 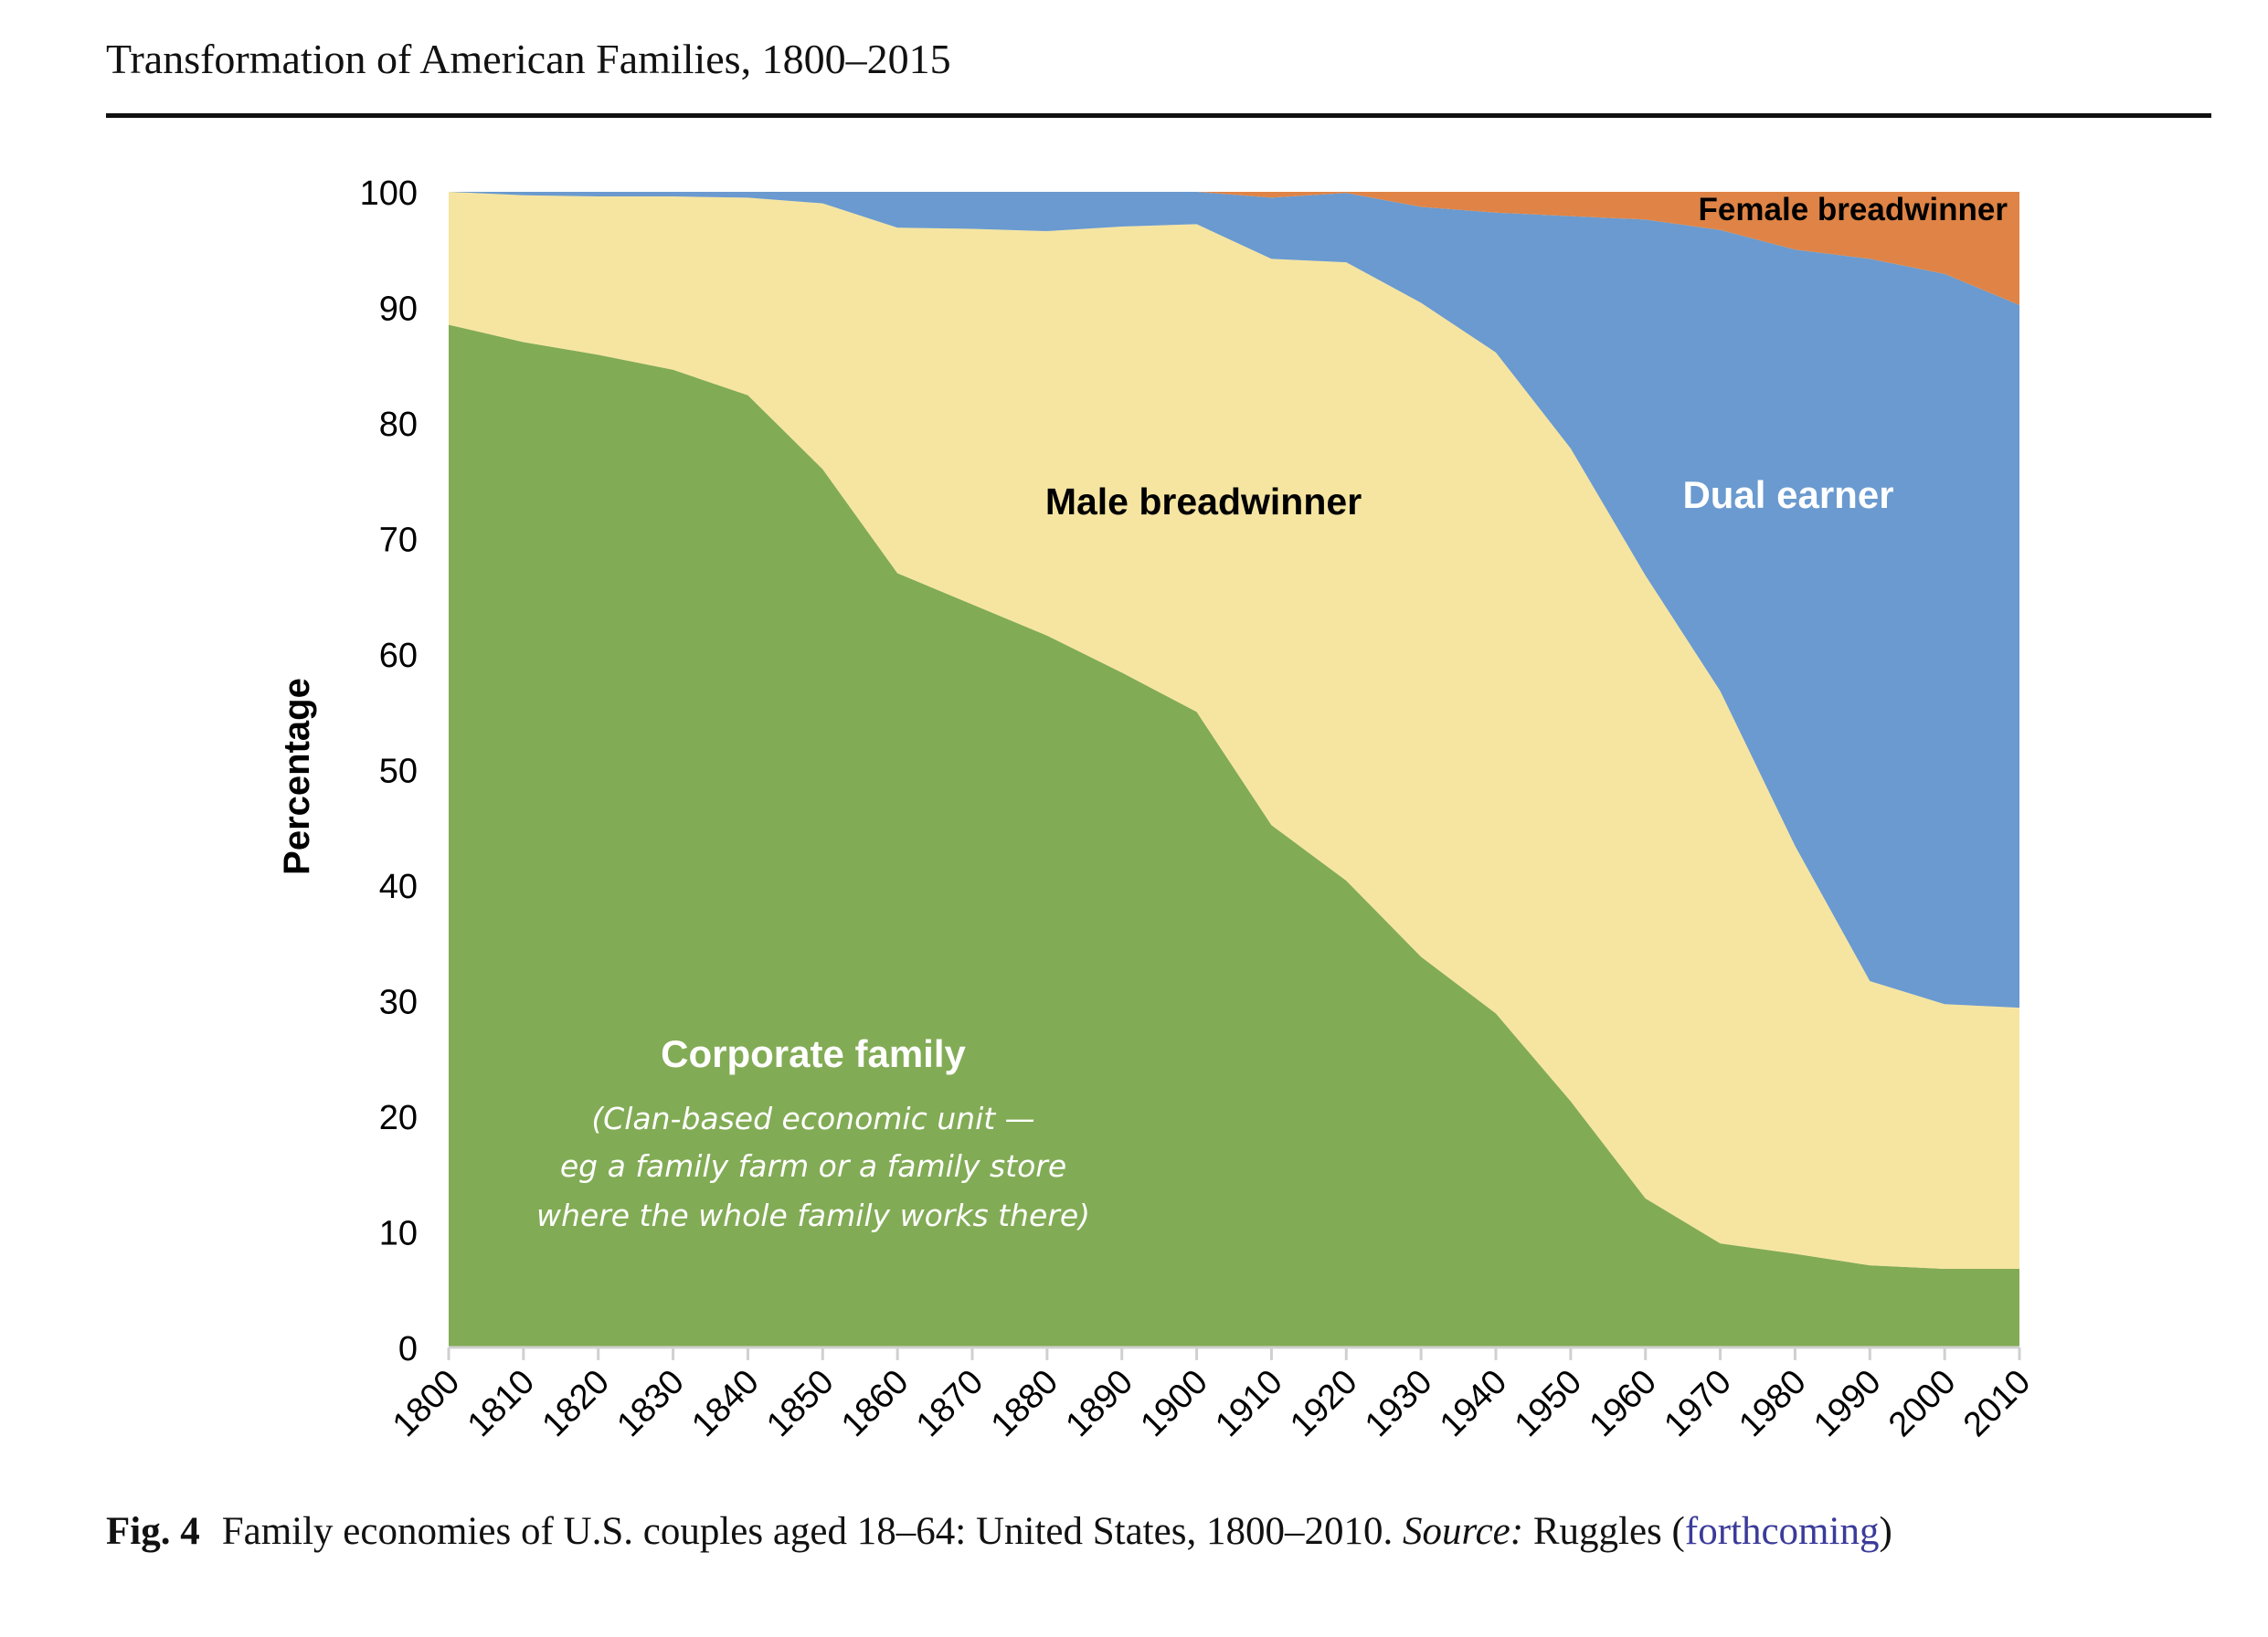 What do you see at coordinates (398, 1003) in the screenshot?
I see `y-tick-label: 30` at bounding box center [398, 1003].